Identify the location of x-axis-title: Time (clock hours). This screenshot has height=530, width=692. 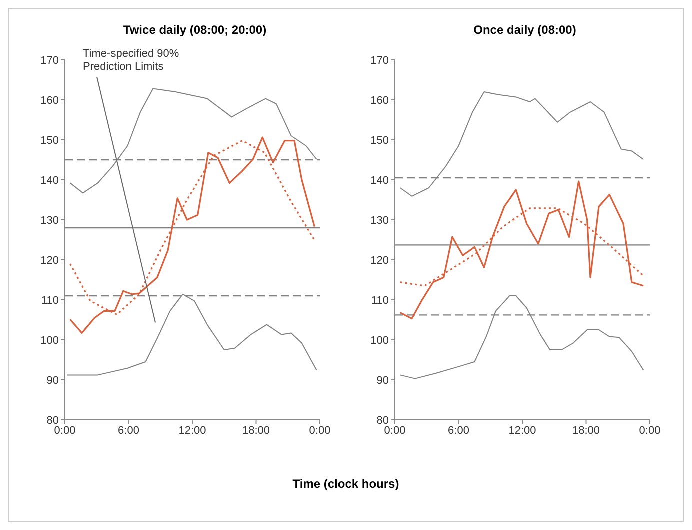
(346, 484).